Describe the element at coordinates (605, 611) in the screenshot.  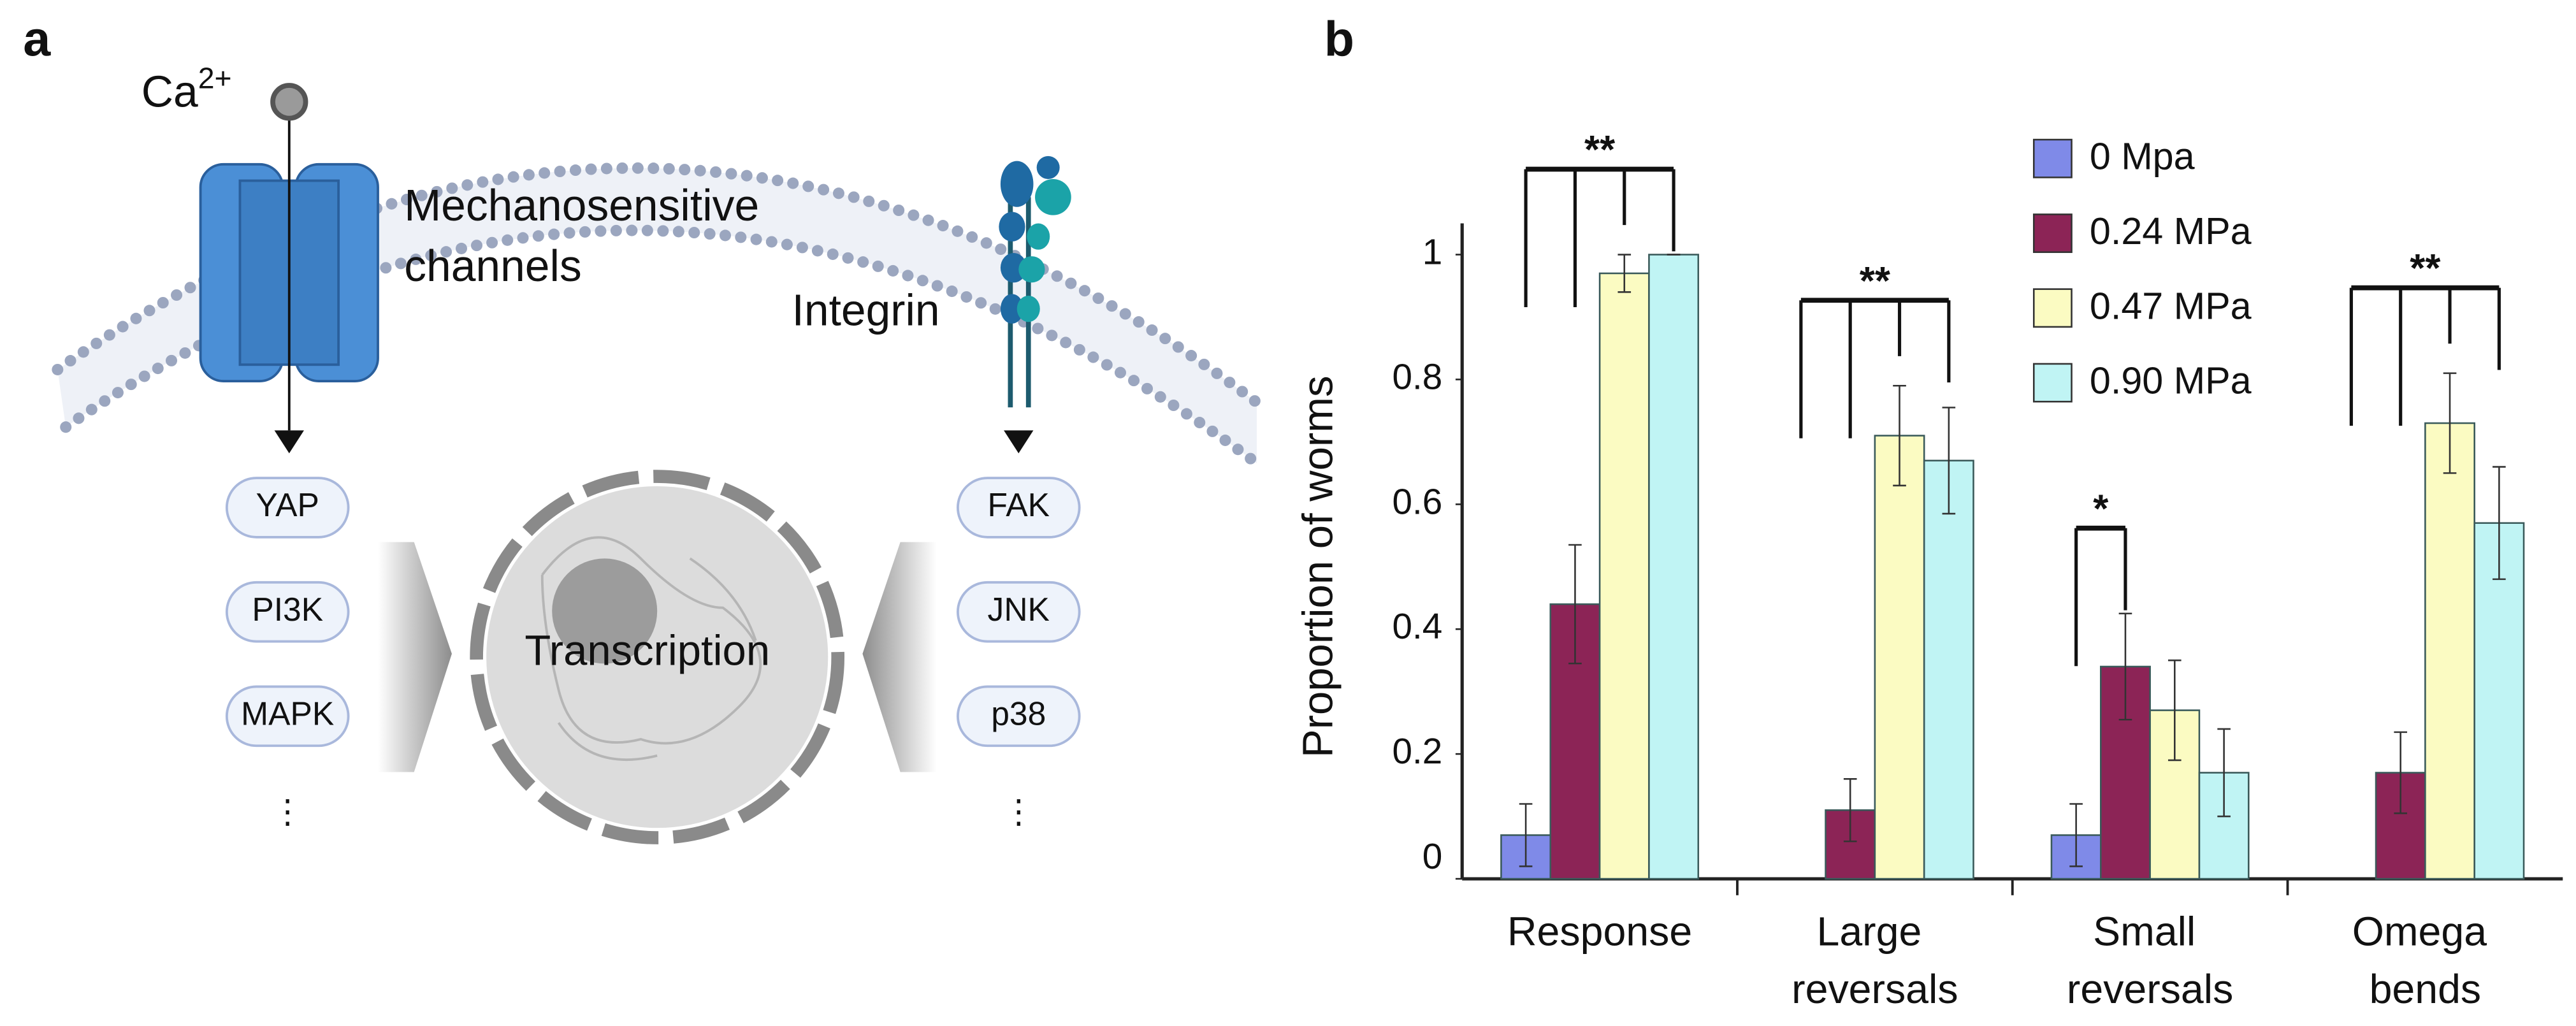
I see `nucleolus` at that location.